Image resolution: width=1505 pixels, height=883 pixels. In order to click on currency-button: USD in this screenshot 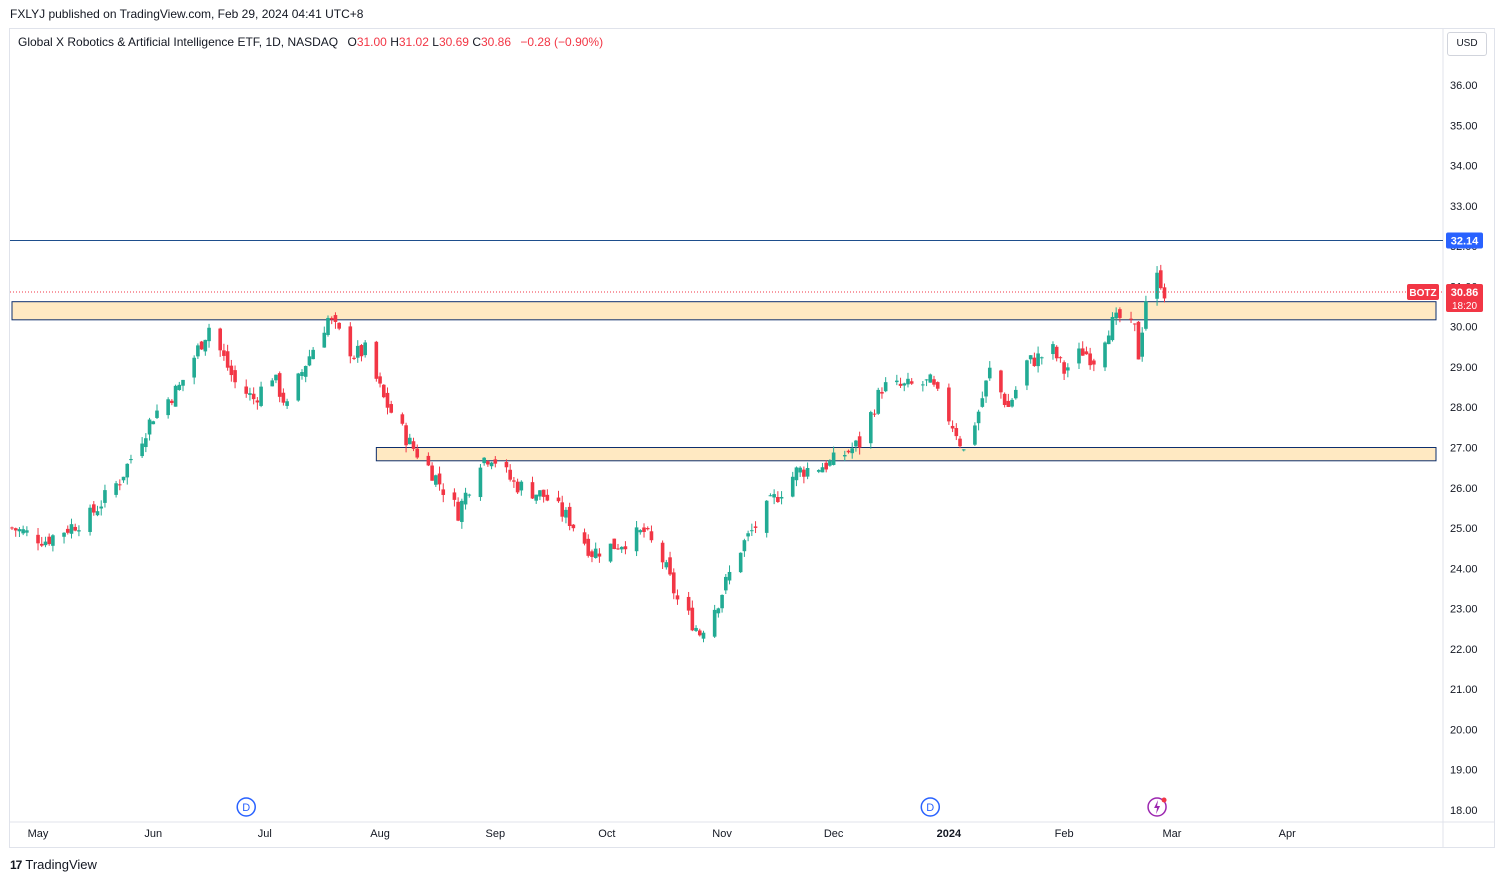, I will do `click(1467, 44)`.